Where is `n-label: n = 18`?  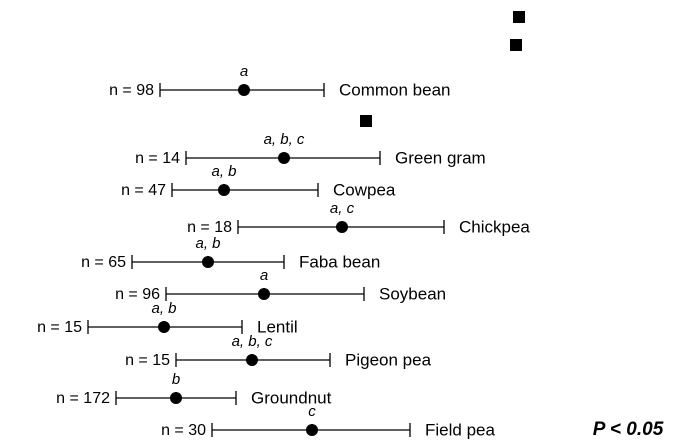 n-label: n = 18 is located at coordinates (209, 227).